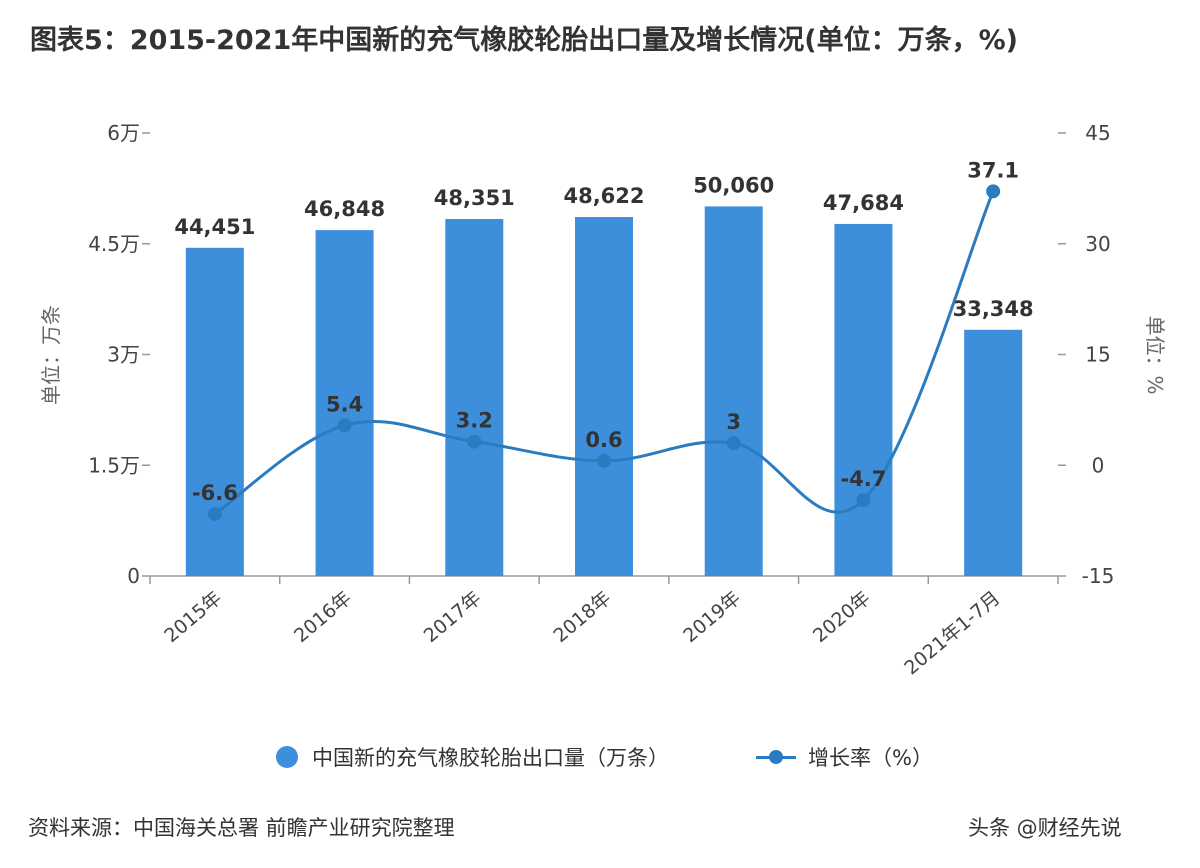 This screenshot has width=1200, height=868. I want to click on growth-label-0: -6.6, so click(215, 493).